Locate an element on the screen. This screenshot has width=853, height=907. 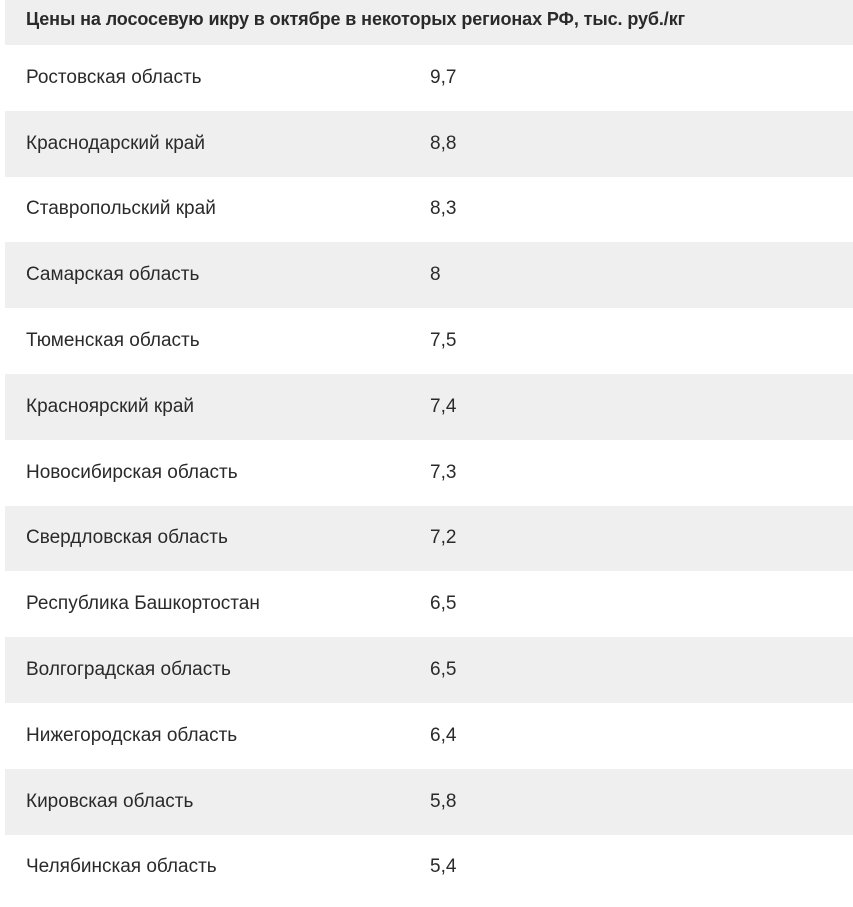
region-cell: Республика Башкортостан is located at coordinates (143, 604).